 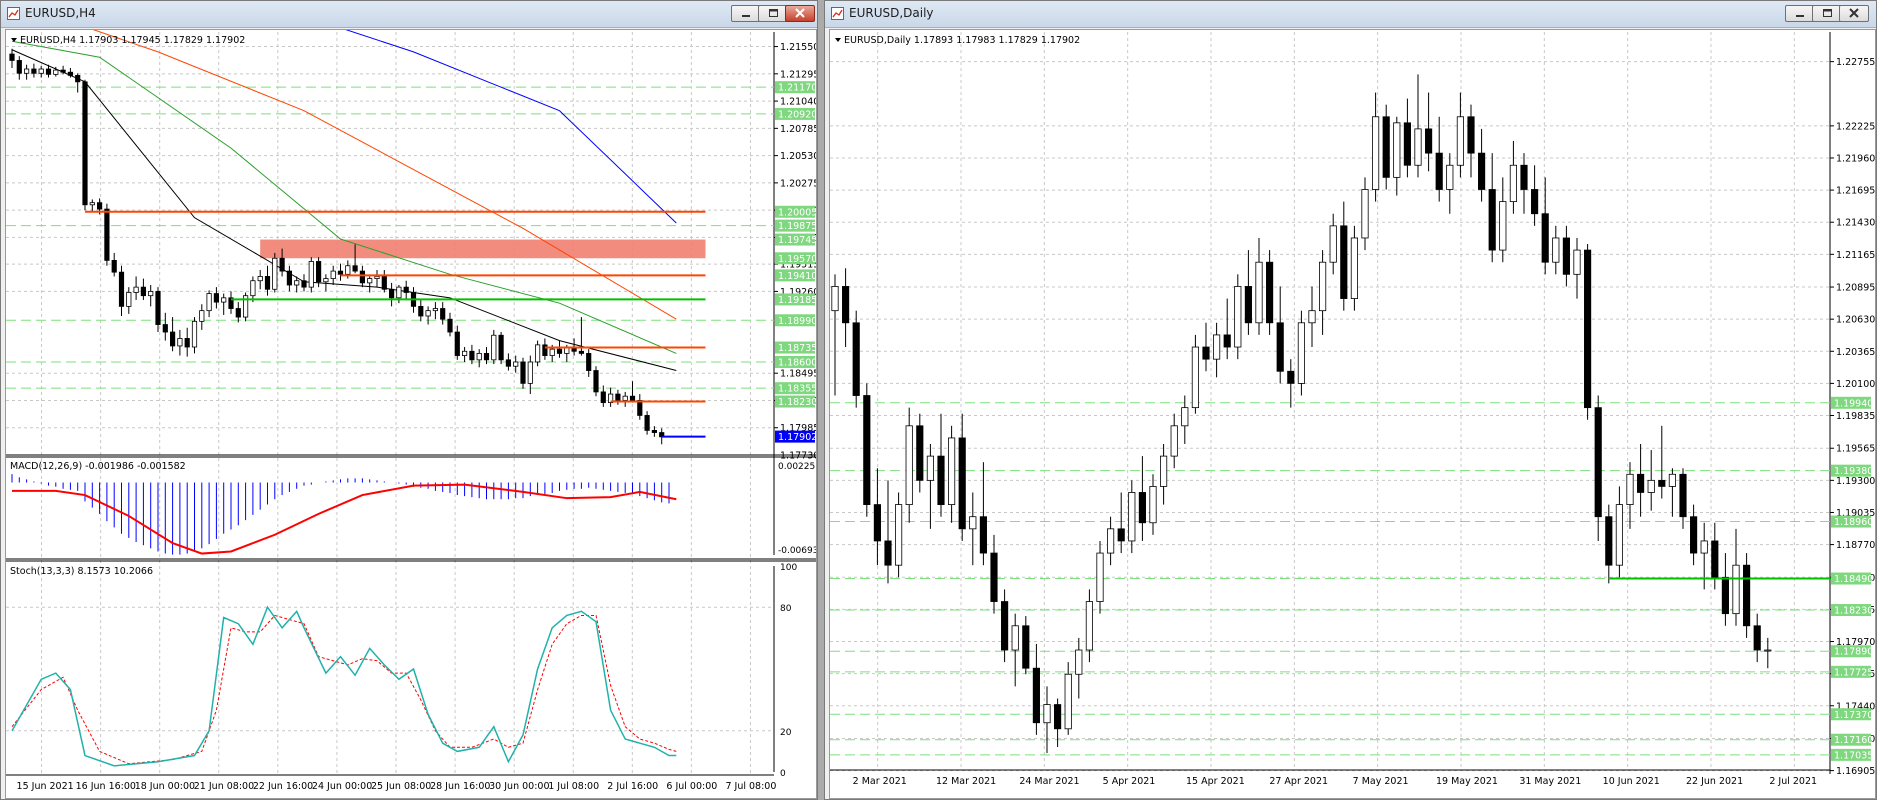 What do you see at coordinates (798, 129) in the screenshot?
I see `y-tick-label: 1.20785` at bounding box center [798, 129].